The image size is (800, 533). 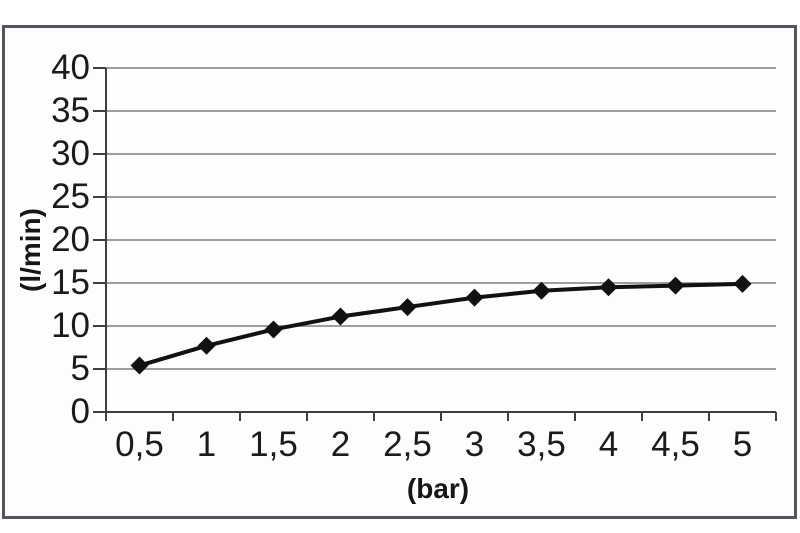 What do you see at coordinates (742, 444) in the screenshot?
I see `x-tick-label-5: 5` at bounding box center [742, 444].